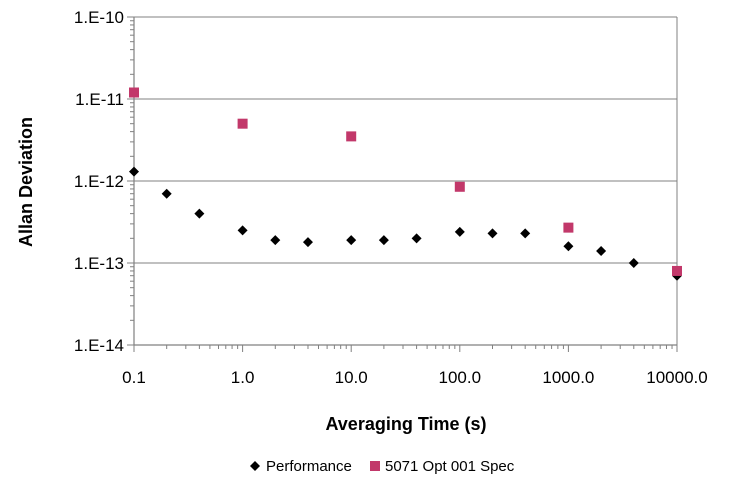  What do you see at coordinates (382, 466) in the screenshot?
I see `legend: Performance 5071 Opt 001 Spec` at bounding box center [382, 466].